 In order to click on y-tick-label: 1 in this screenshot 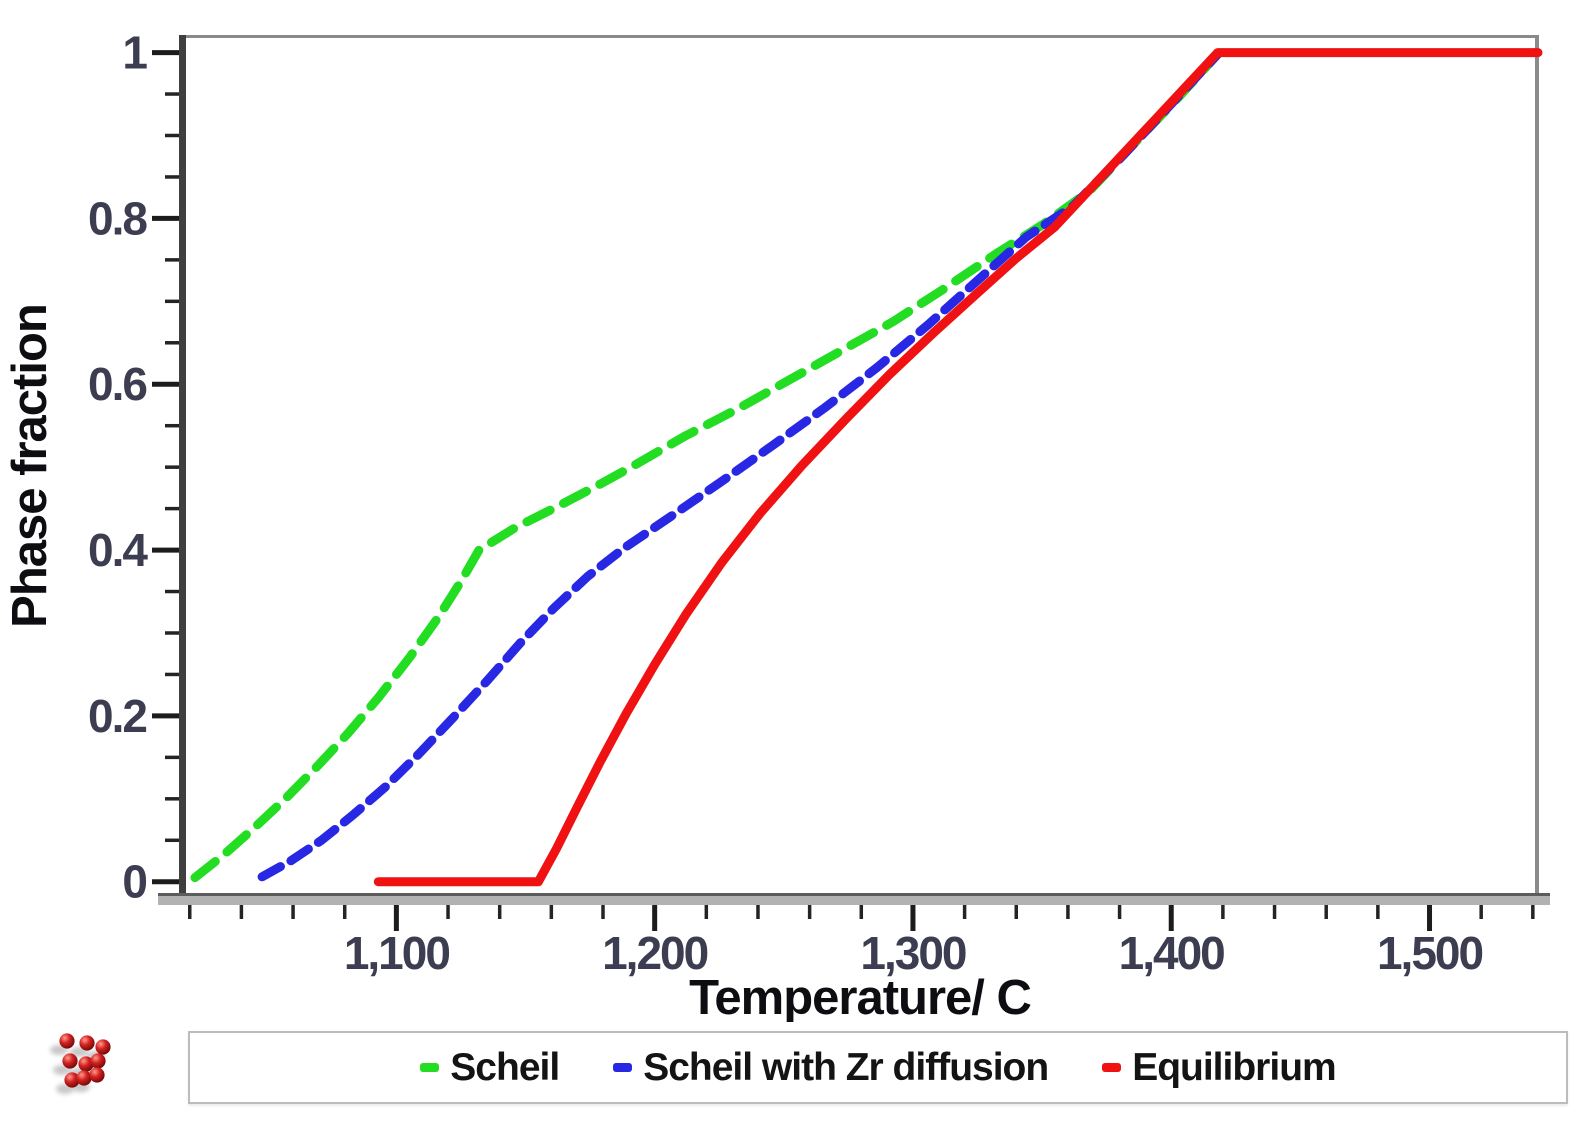, I will do `click(134, 53)`.